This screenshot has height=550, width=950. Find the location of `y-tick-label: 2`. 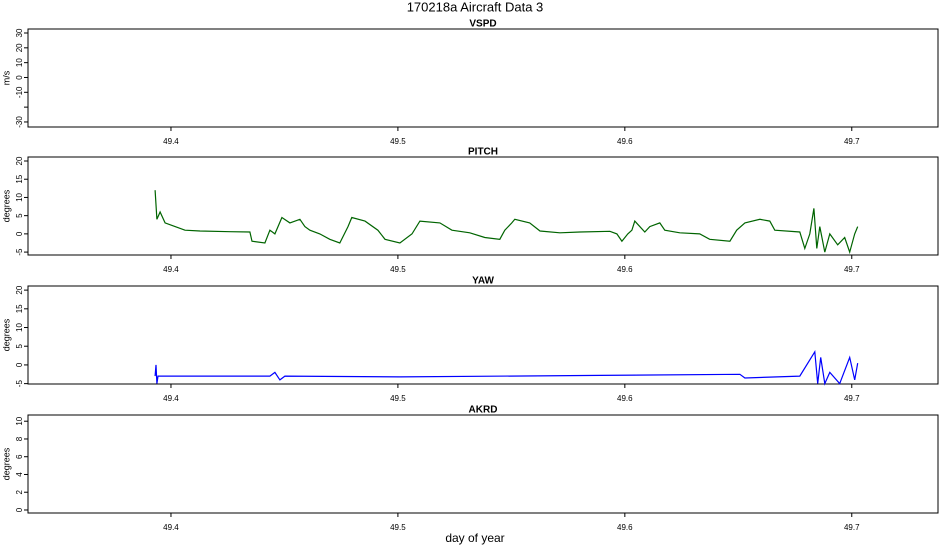

y-tick-label: 2 is located at coordinates (19, 491).